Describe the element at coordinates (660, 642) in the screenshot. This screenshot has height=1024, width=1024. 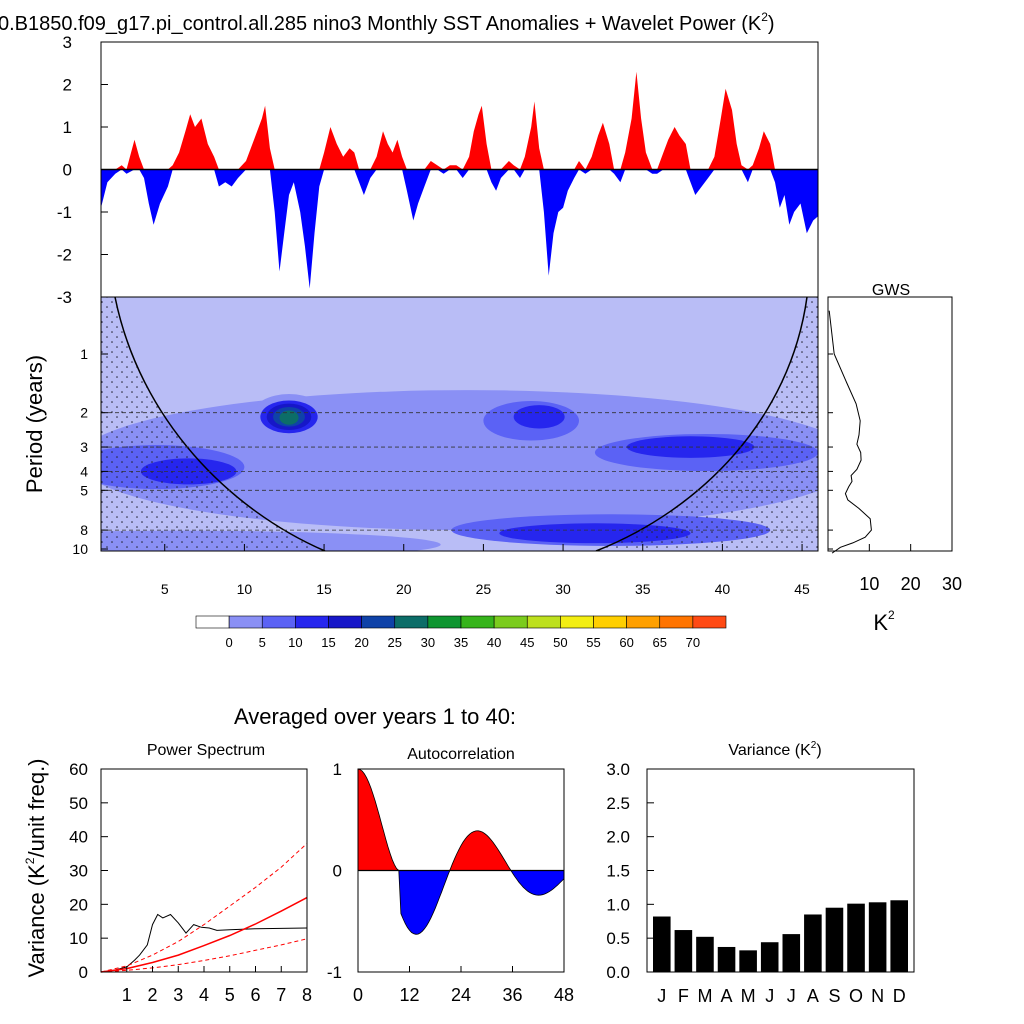
I see `colorbar-label: 65` at that location.